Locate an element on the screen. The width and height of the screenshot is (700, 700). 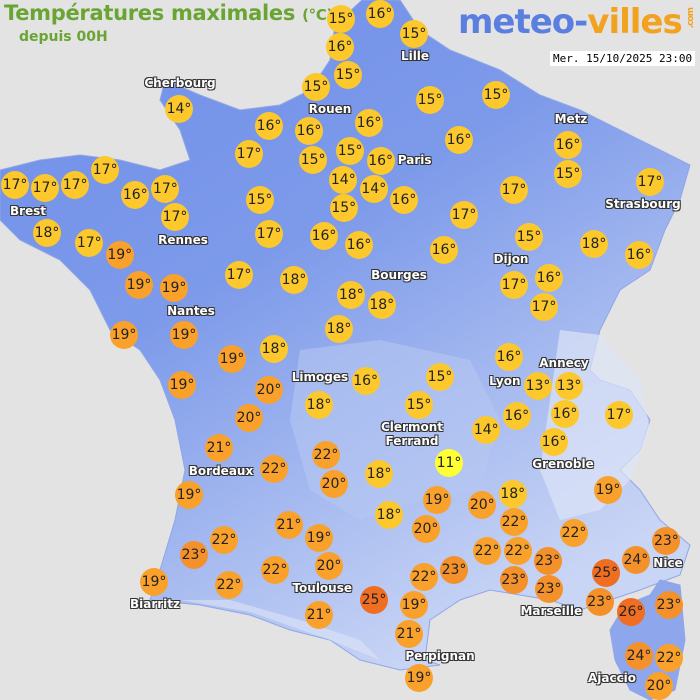
temperature-marker: 26° is located at coordinates (631, 612).